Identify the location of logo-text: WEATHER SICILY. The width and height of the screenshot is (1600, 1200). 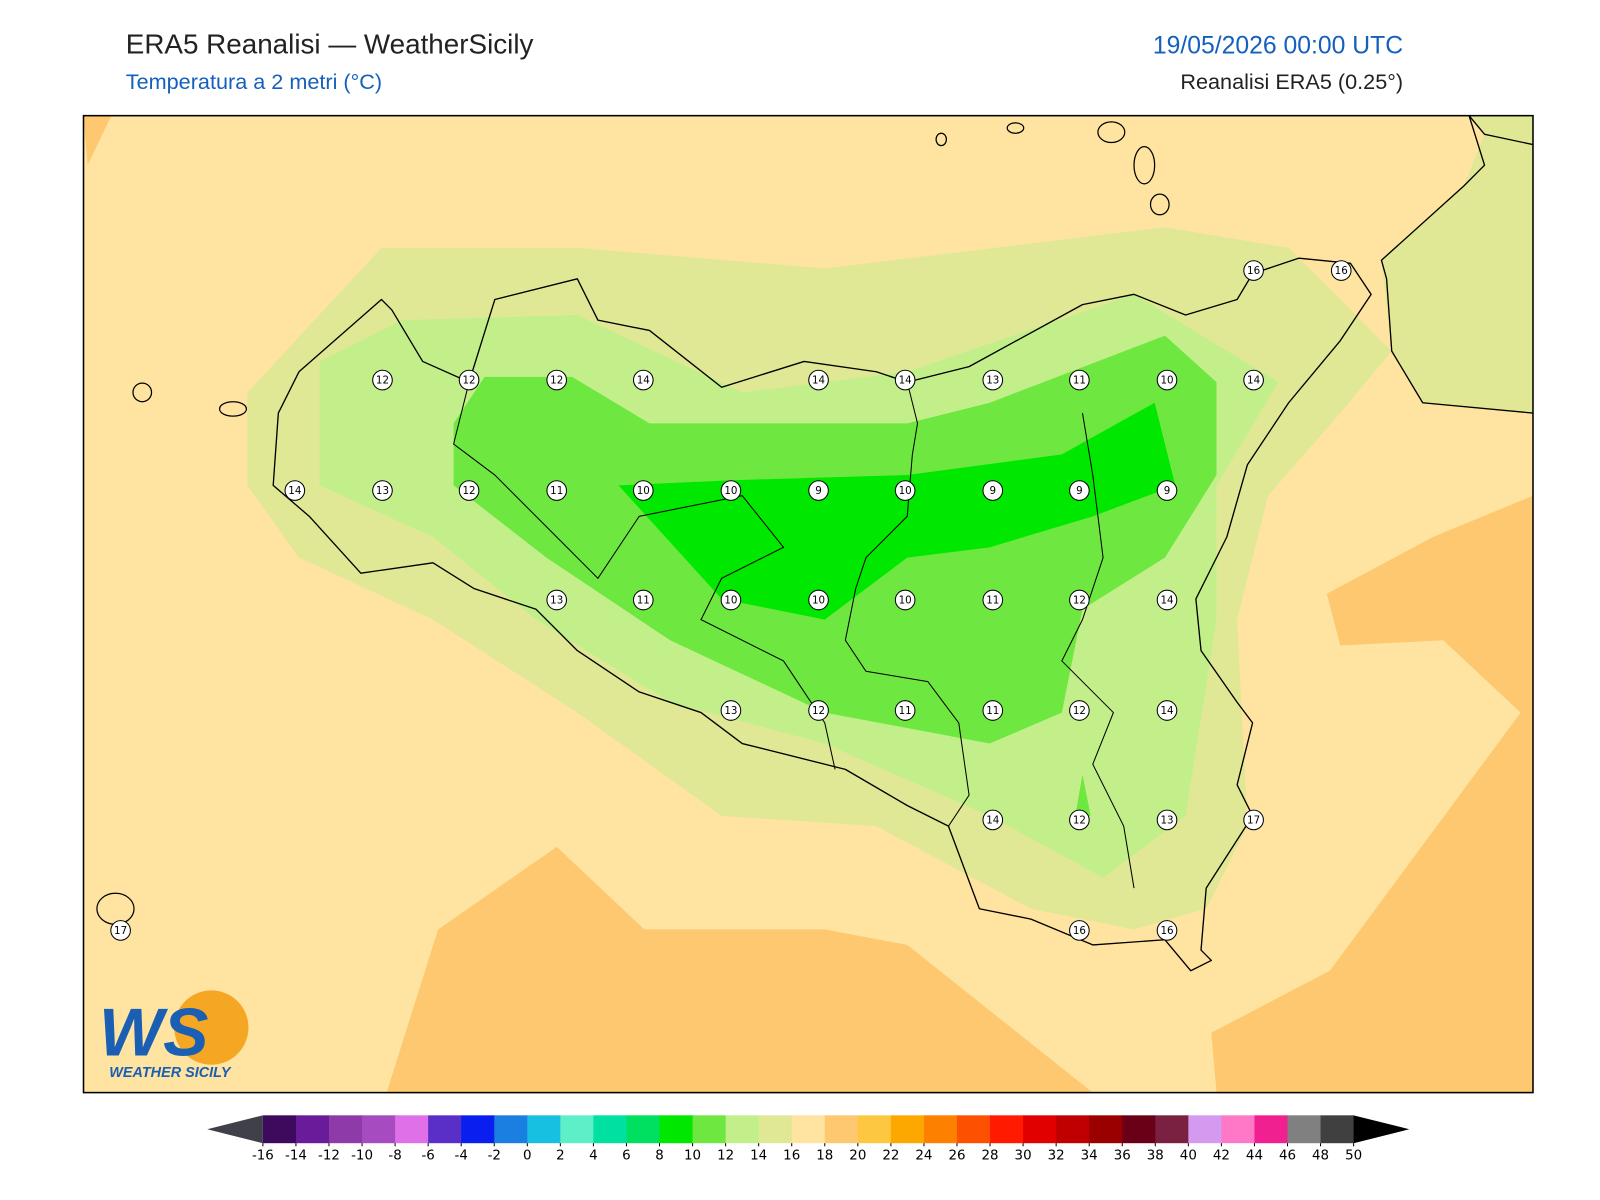
(170, 1073).